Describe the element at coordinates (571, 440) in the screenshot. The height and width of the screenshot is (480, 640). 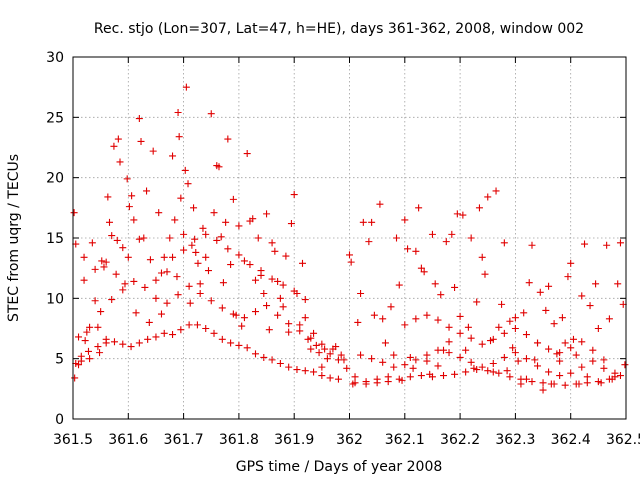
I see `x-tick-label: 362.4` at that location.